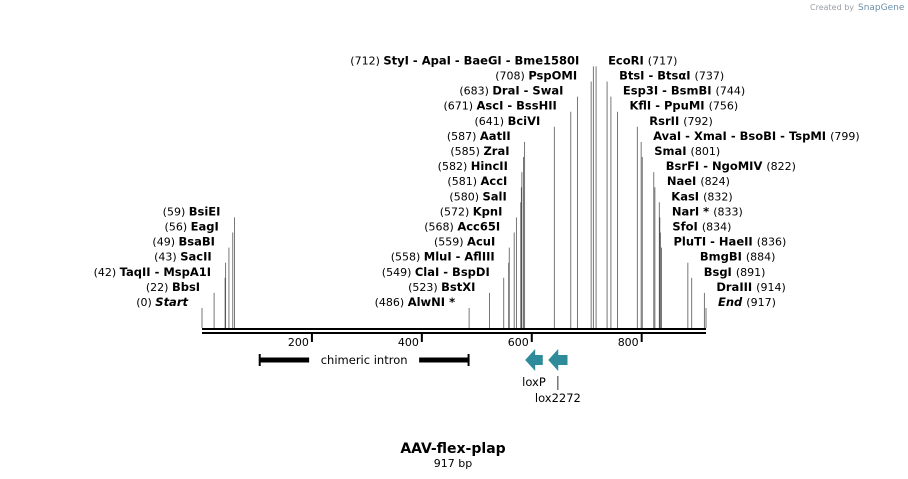 The height and width of the screenshot is (479, 908). I want to click on site-label: RsrII (792), so click(681, 121).